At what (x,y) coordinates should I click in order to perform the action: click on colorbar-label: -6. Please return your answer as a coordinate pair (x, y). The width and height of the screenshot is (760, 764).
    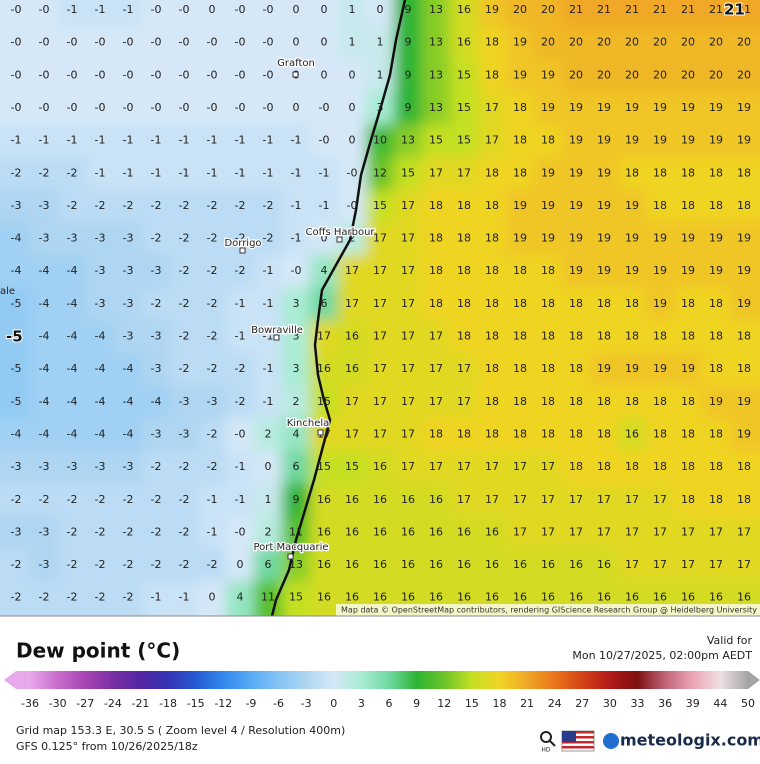
    Looking at the image, I should click on (278, 703).